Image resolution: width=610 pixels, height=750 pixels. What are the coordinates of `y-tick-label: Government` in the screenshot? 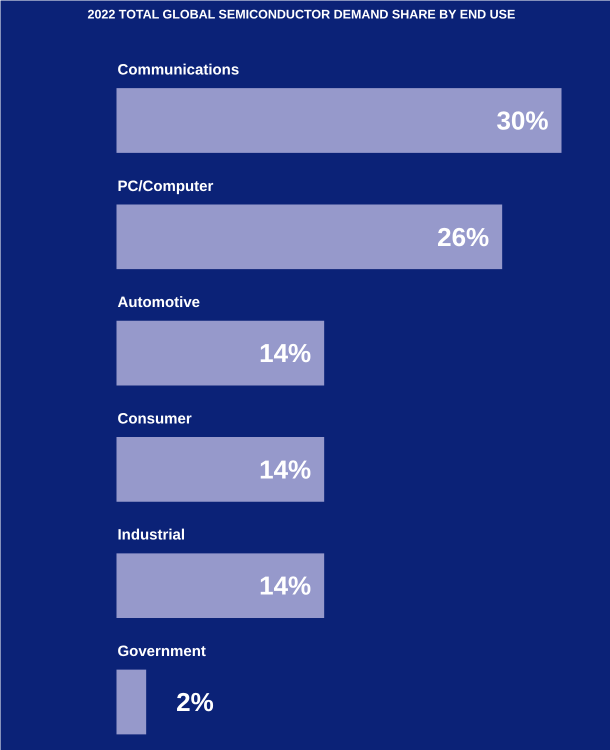 It's located at (162, 651).